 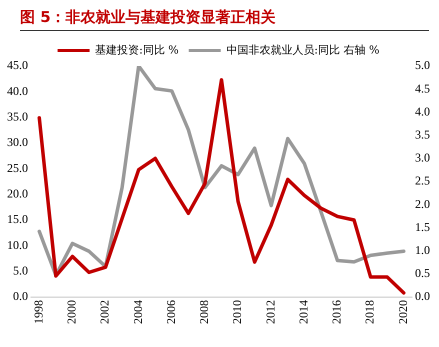 What do you see at coordinates (17, 167) in the screenshot?
I see `y-tick-label: 25.0` at bounding box center [17, 167].